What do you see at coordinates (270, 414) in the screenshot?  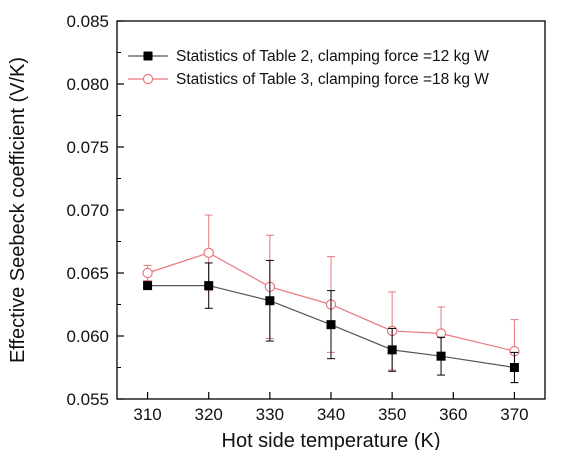 I see `x-tick-label-2: 330` at bounding box center [270, 414].